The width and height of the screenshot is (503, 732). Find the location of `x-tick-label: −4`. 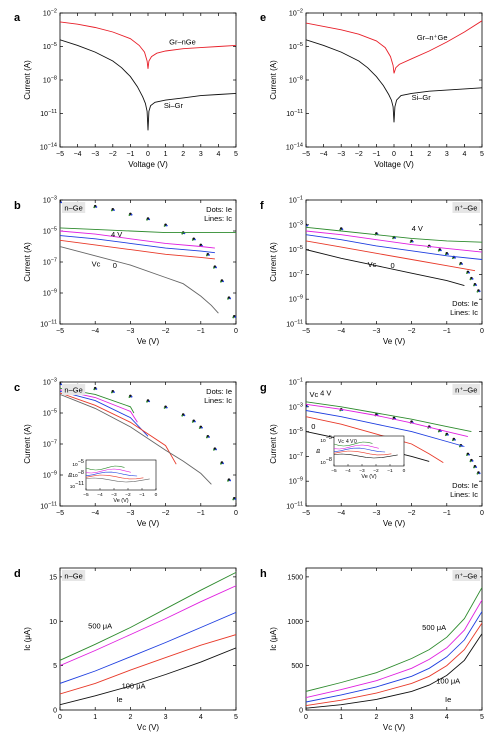

x-tick-label: −4 is located at coordinates (324, 154).